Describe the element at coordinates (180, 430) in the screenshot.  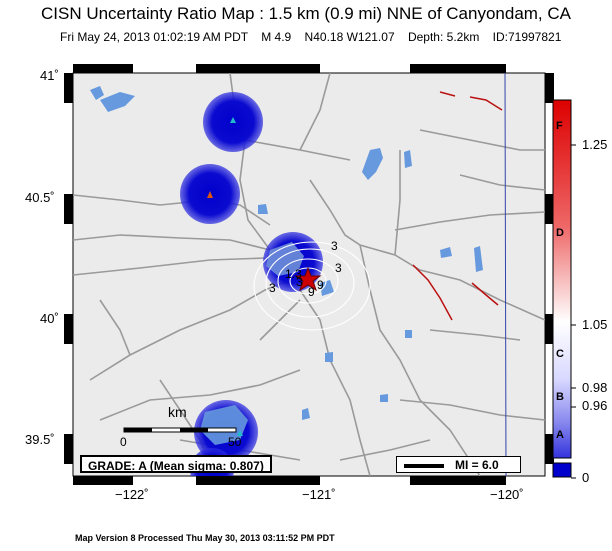
I see `scale-bar` at that location.